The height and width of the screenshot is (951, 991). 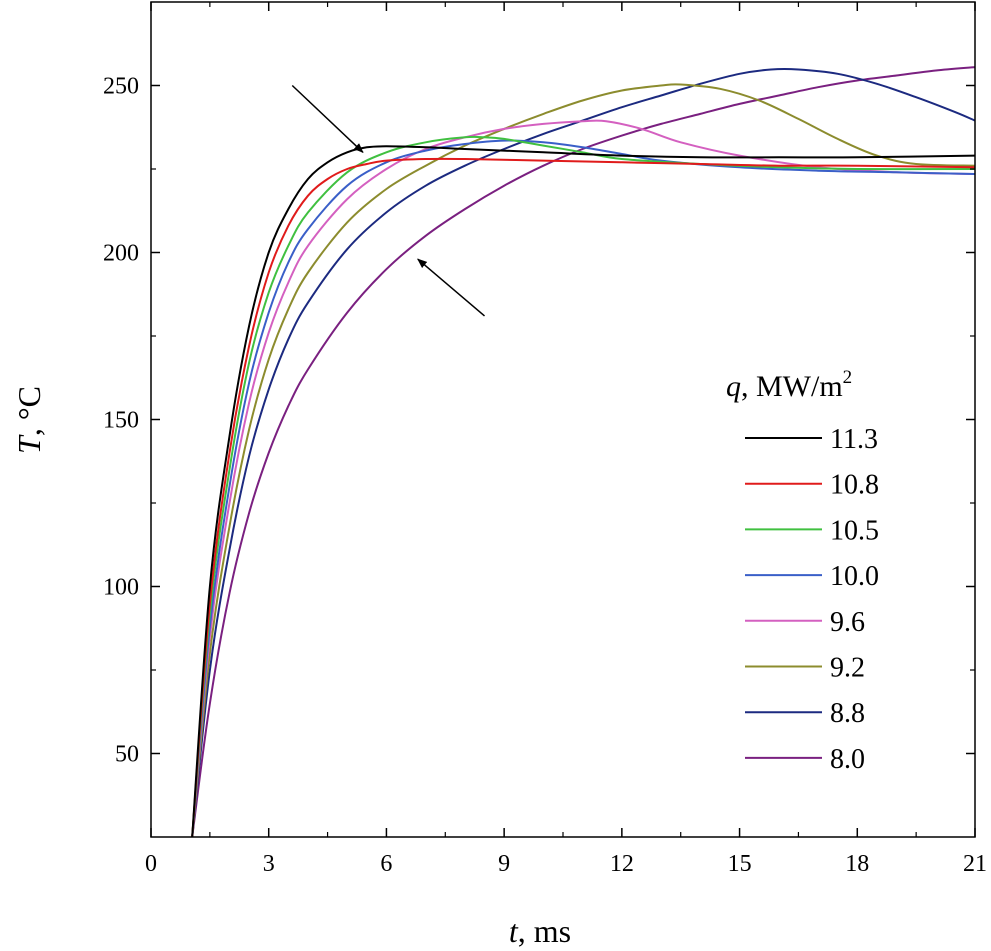 What do you see at coordinates (386, 864) in the screenshot?
I see `x-tick-label: 6` at bounding box center [386, 864].